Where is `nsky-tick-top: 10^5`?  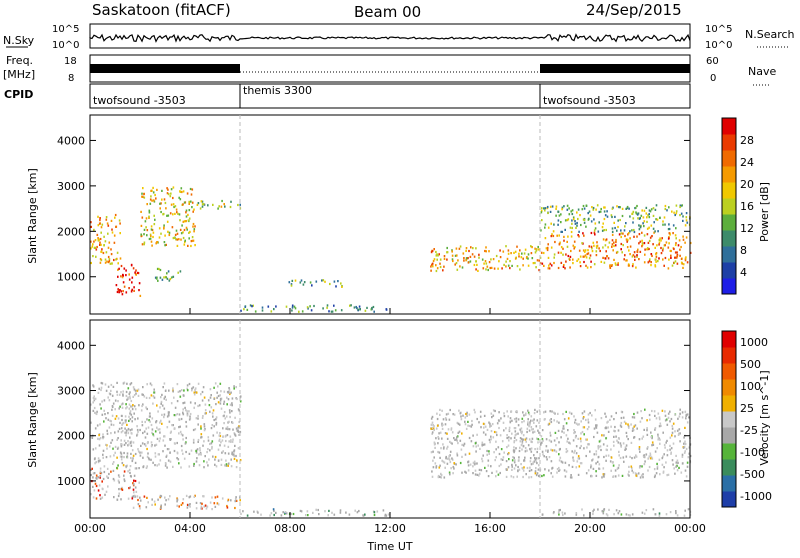
nsky-tick-top: 10^5 is located at coordinates (65, 29).